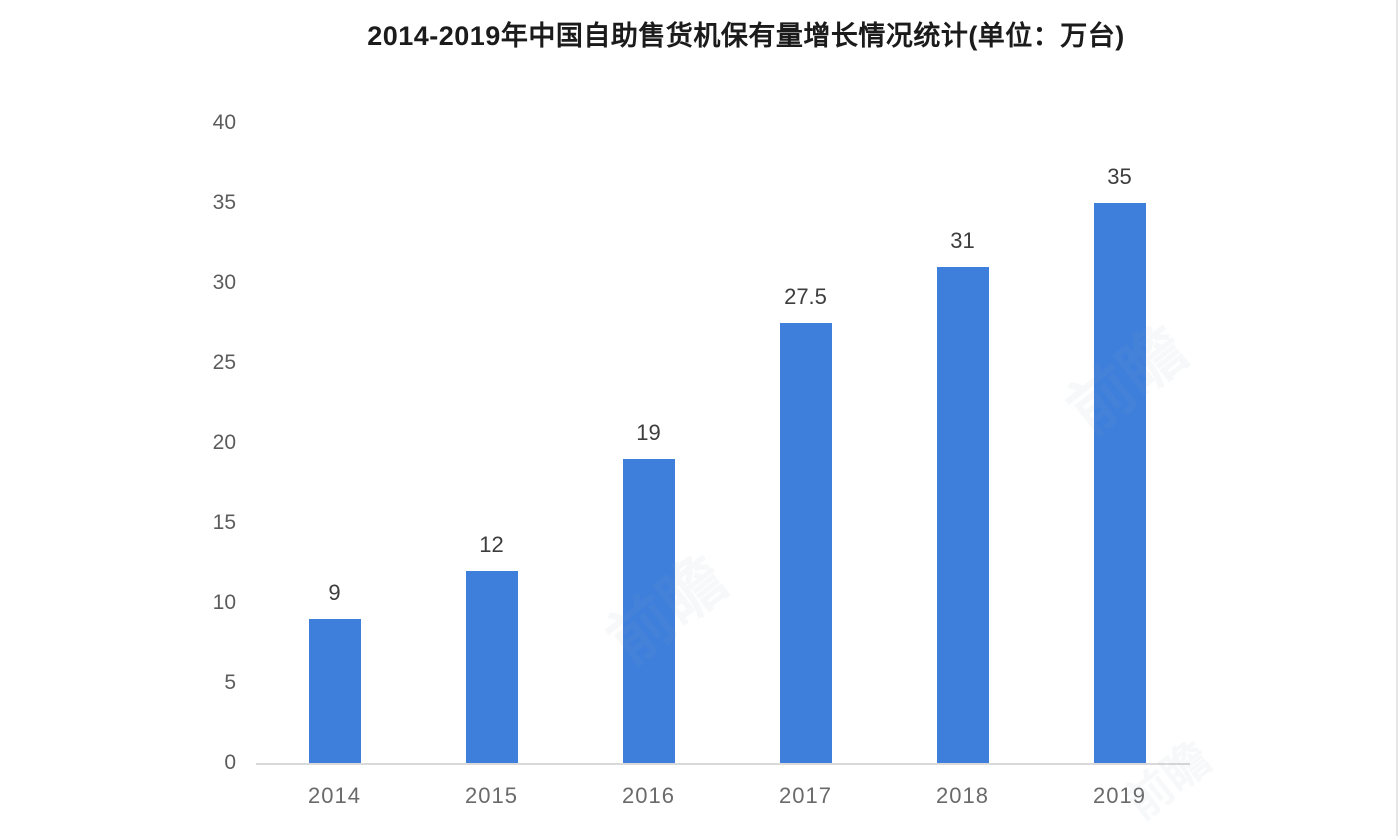  Describe the element at coordinates (723, 764) in the screenshot. I see `x-axis-baseline` at that location.